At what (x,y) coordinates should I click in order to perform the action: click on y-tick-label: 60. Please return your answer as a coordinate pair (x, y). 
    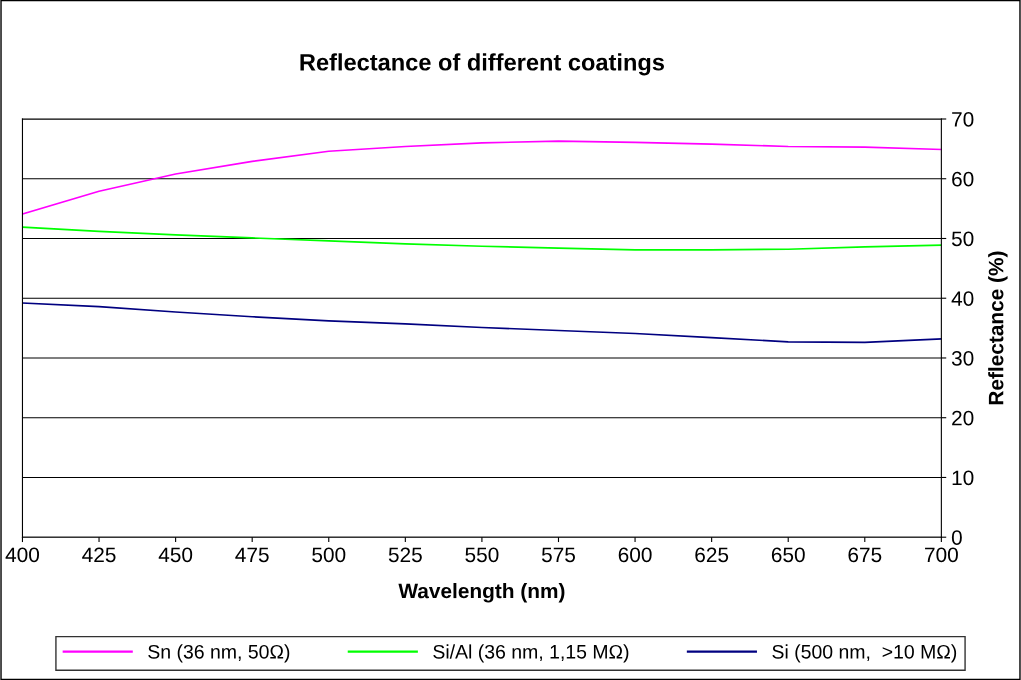
    Looking at the image, I should click on (963, 179).